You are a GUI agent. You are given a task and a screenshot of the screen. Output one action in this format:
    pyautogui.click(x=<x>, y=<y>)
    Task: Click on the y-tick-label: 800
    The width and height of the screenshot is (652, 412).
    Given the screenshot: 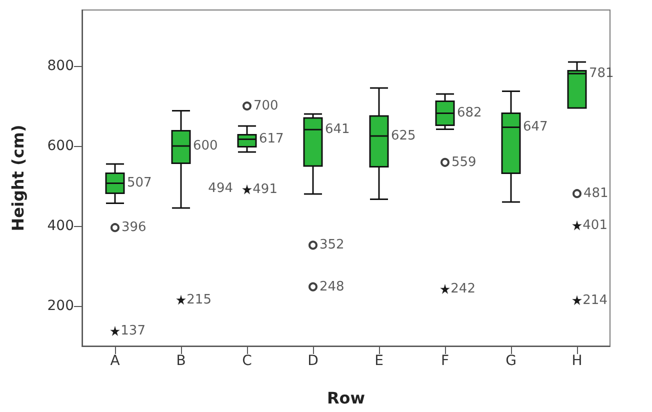 What is the action you would take?
    pyautogui.click(x=60, y=66)
    